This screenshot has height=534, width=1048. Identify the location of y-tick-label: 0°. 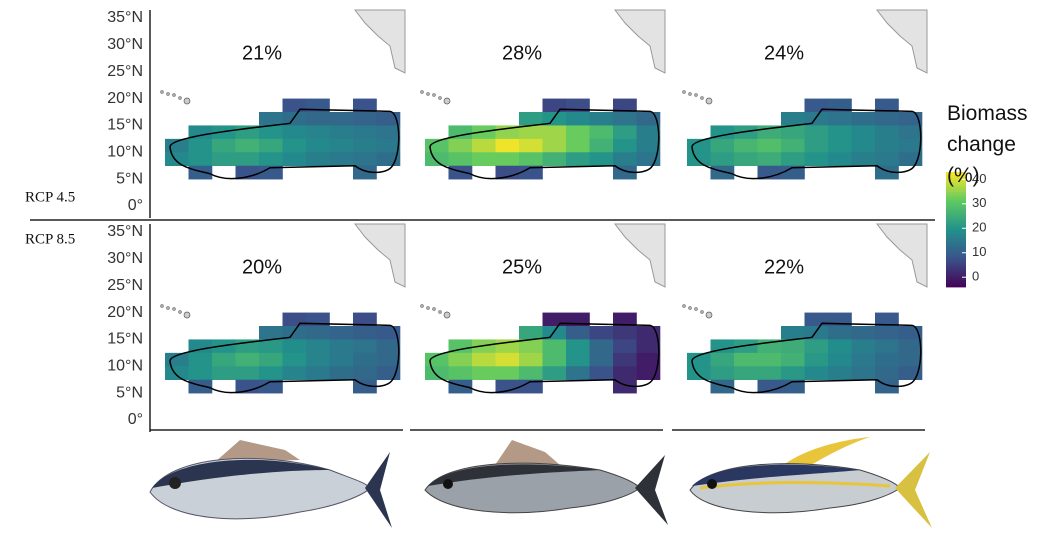
(135, 419).